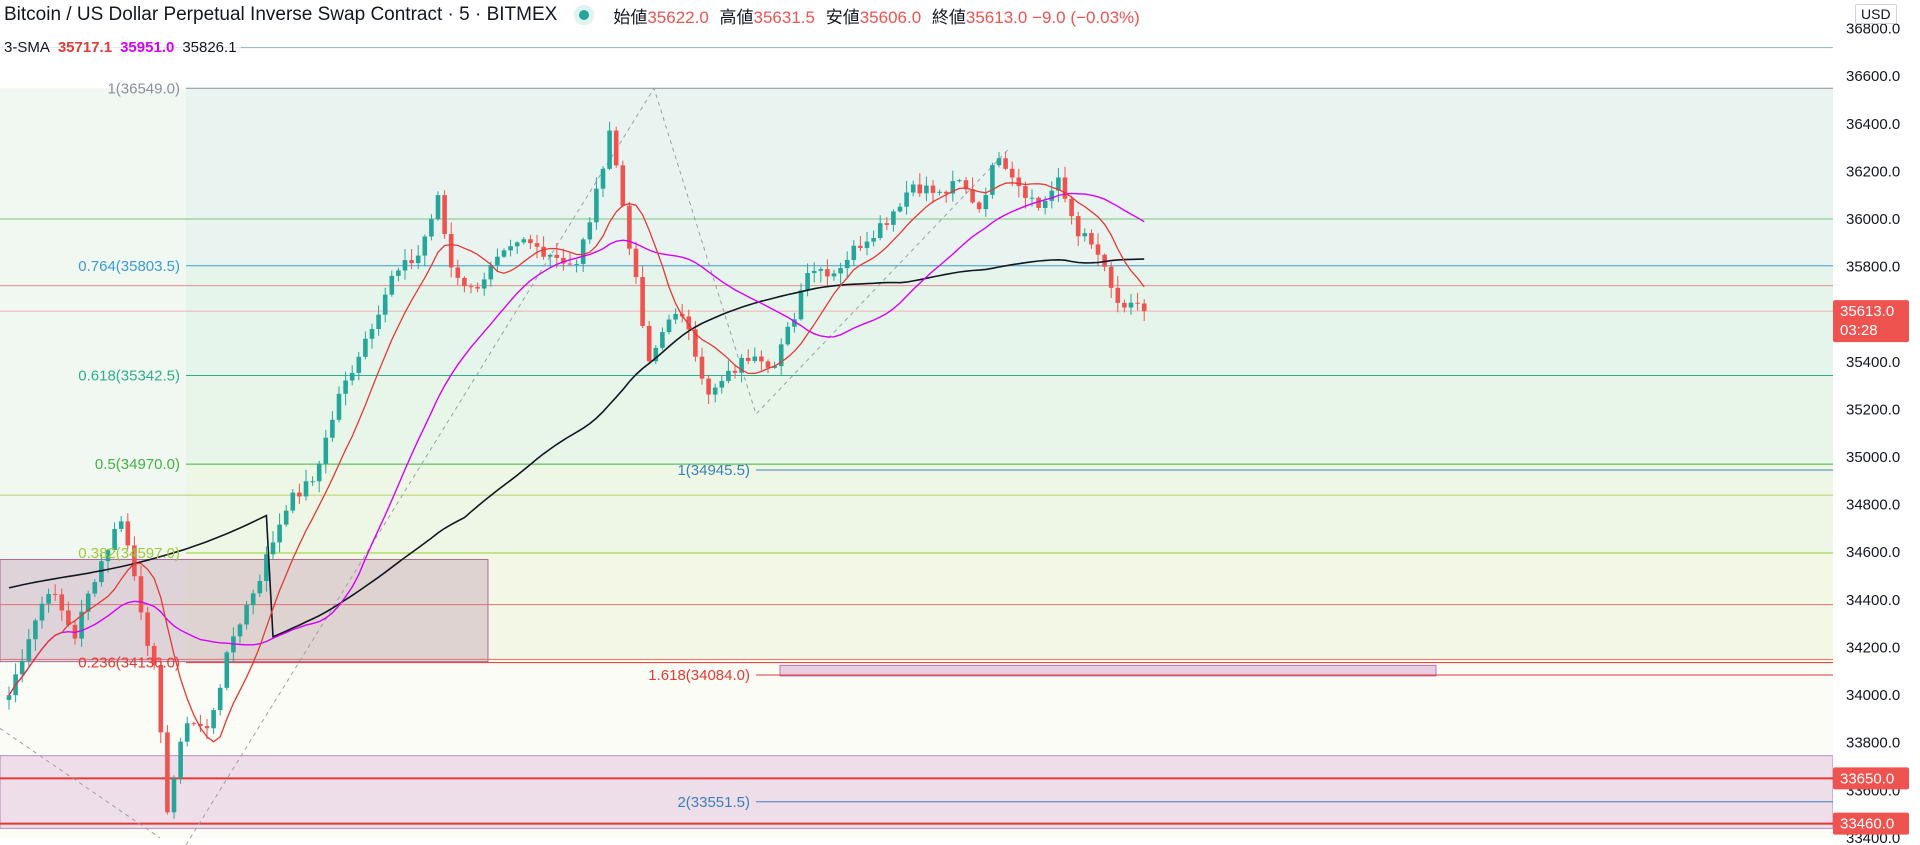 This screenshot has height=845, width=1920. What do you see at coordinates (1108, 670) in the screenshot?
I see `target-zone` at bounding box center [1108, 670].